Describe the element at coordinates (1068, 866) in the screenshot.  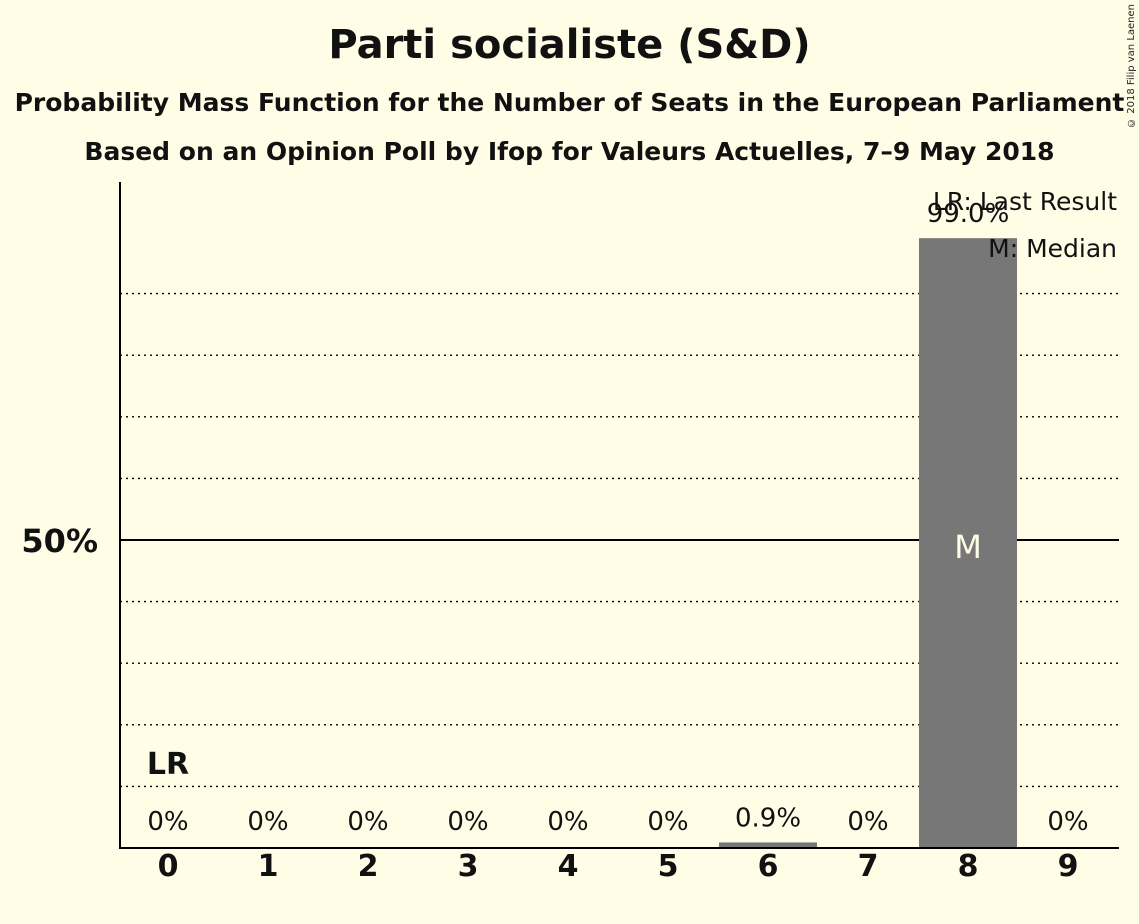
I see `x-tick-label: 9` at that location.